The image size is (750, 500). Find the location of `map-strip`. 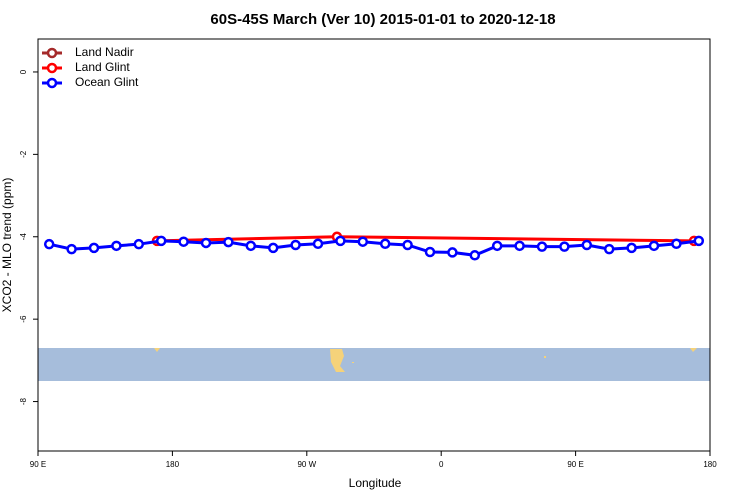

map-strip is located at coordinates (374, 364).